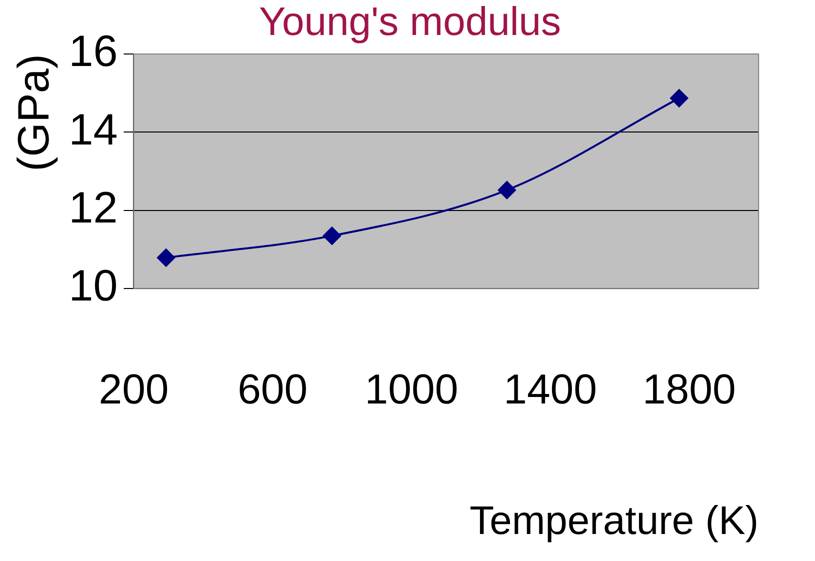 The width and height of the screenshot is (815, 561). Describe the element at coordinates (410, 22) in the screenshot. I see `chart-title: Young's modulus` at that location.